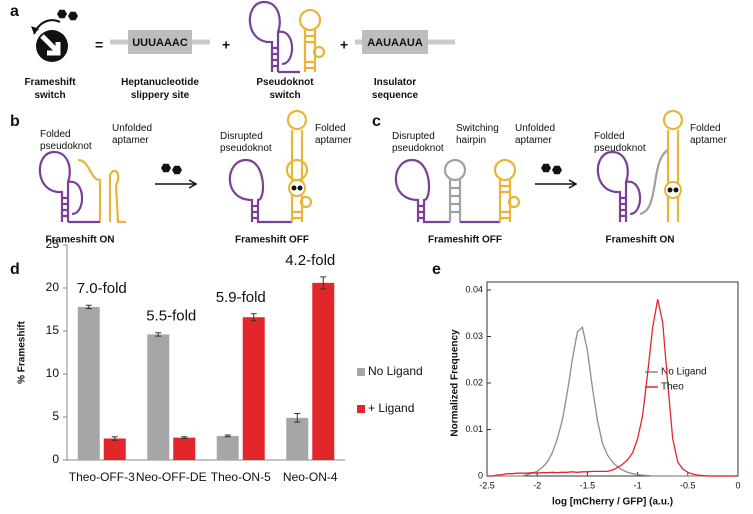 Image resolution: width=753 pixels, height=514 pixels. What do you see at coordinates (241, 477) in the screenshot?
I see `x-tick-label: Theo-ON-5` at bounding box center [241, 477].